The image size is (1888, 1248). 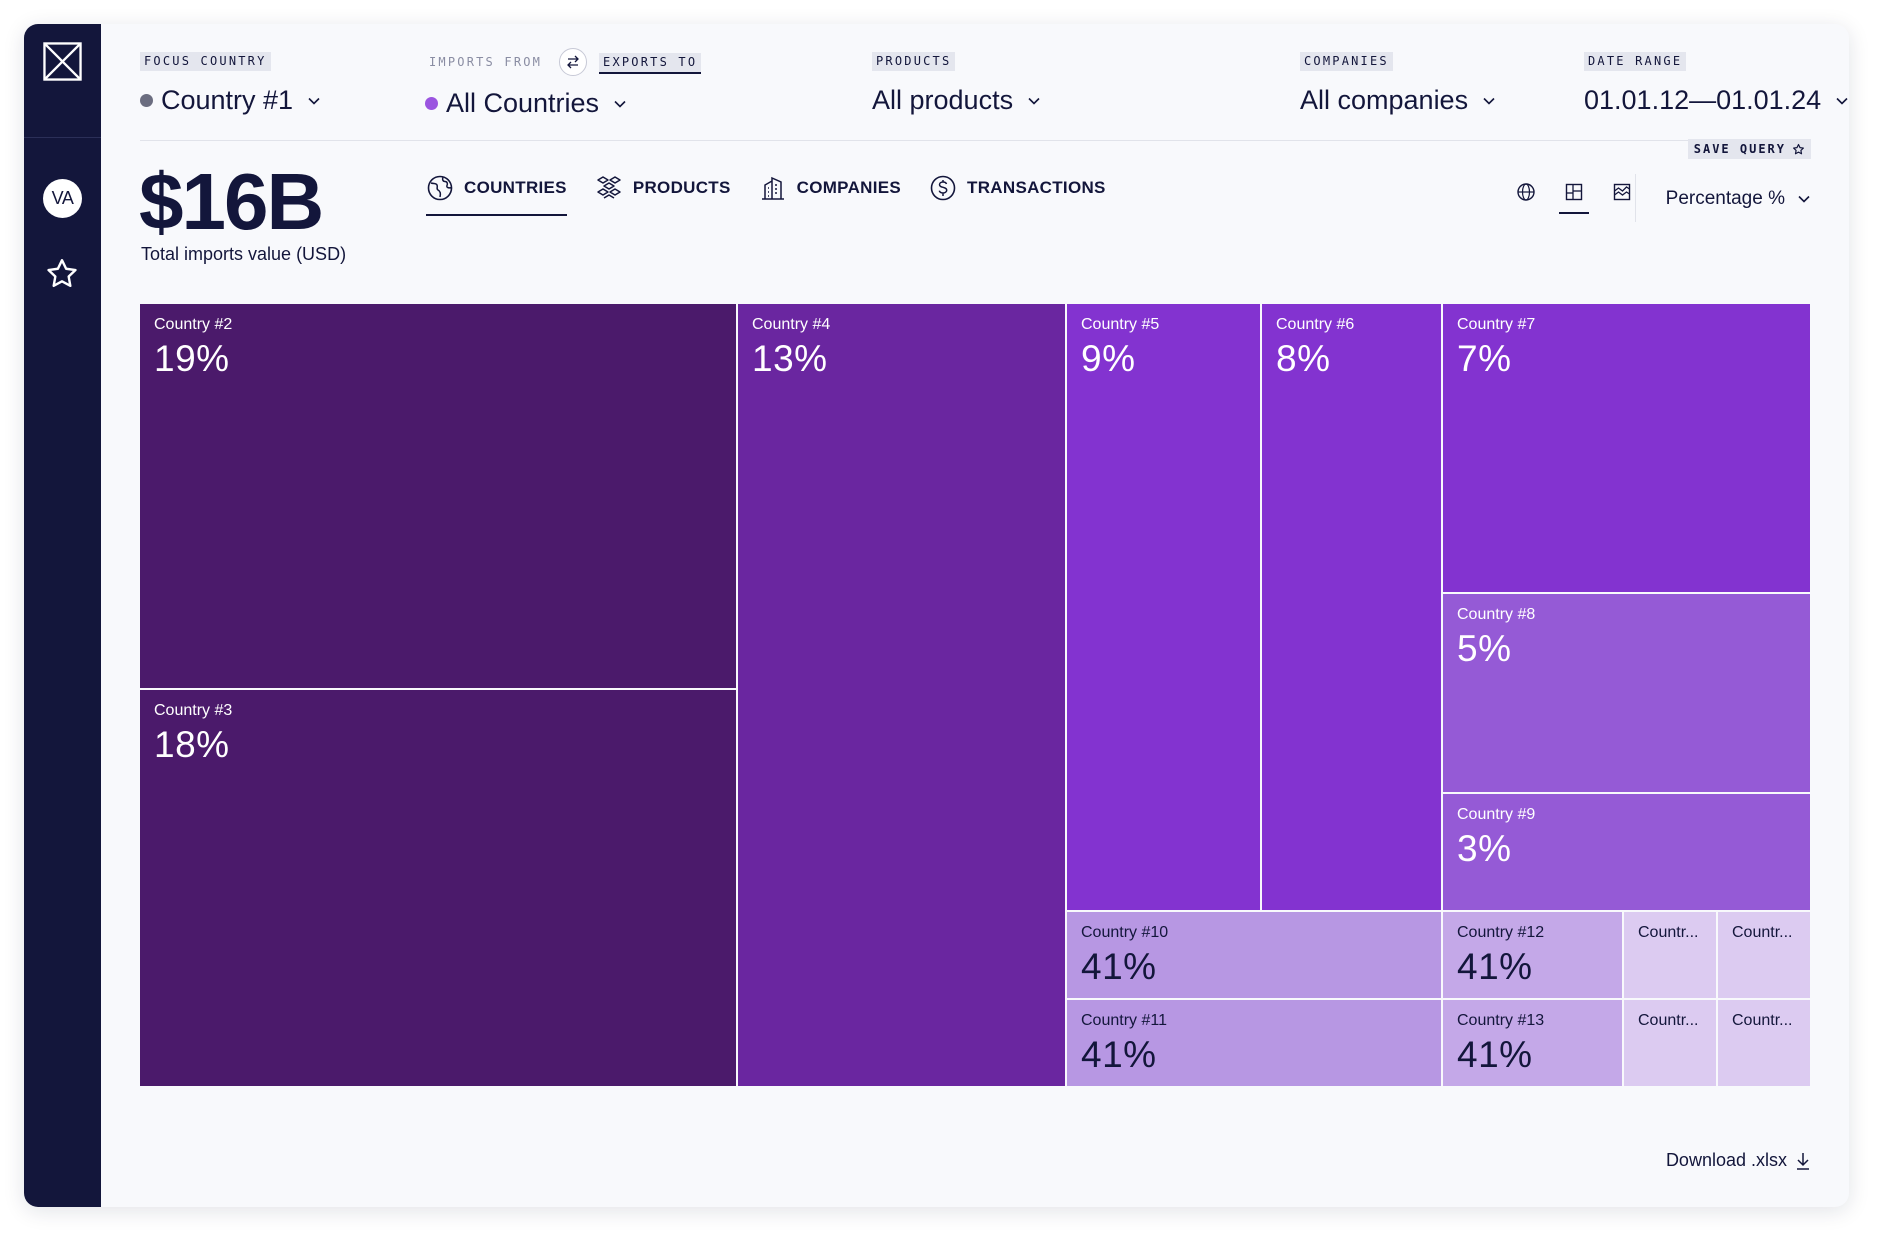 I want to click on filters-divider, so click(x=975, y=140).